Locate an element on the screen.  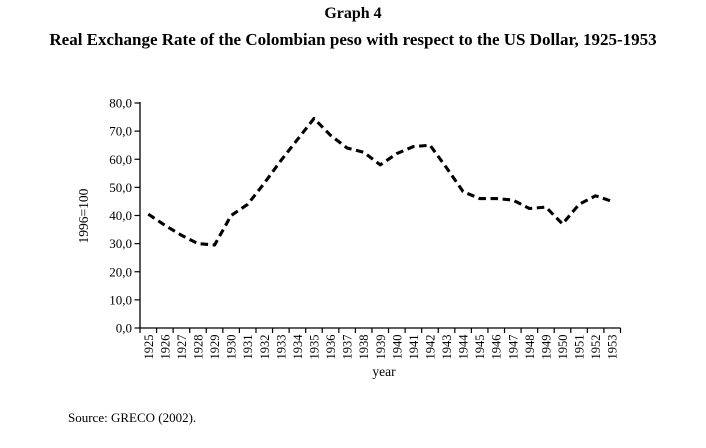
x-tick-label: 1934 is located at coordinates (298, 347).